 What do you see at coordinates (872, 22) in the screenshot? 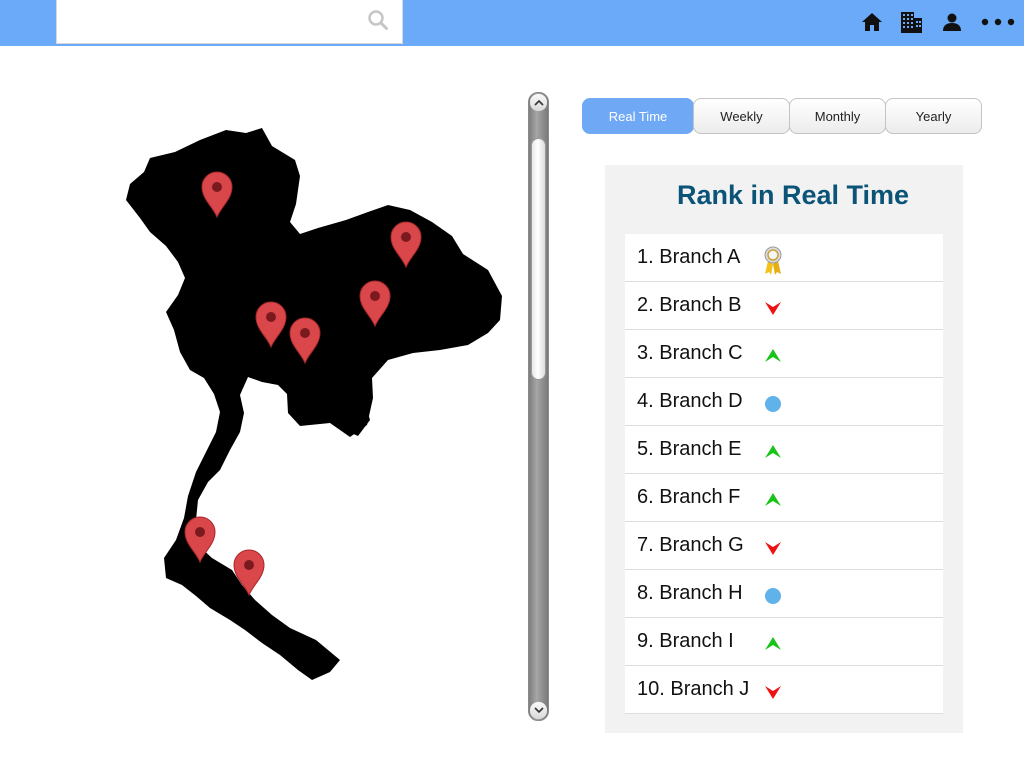
I see `home-icon` at bounding box center [872, 22].